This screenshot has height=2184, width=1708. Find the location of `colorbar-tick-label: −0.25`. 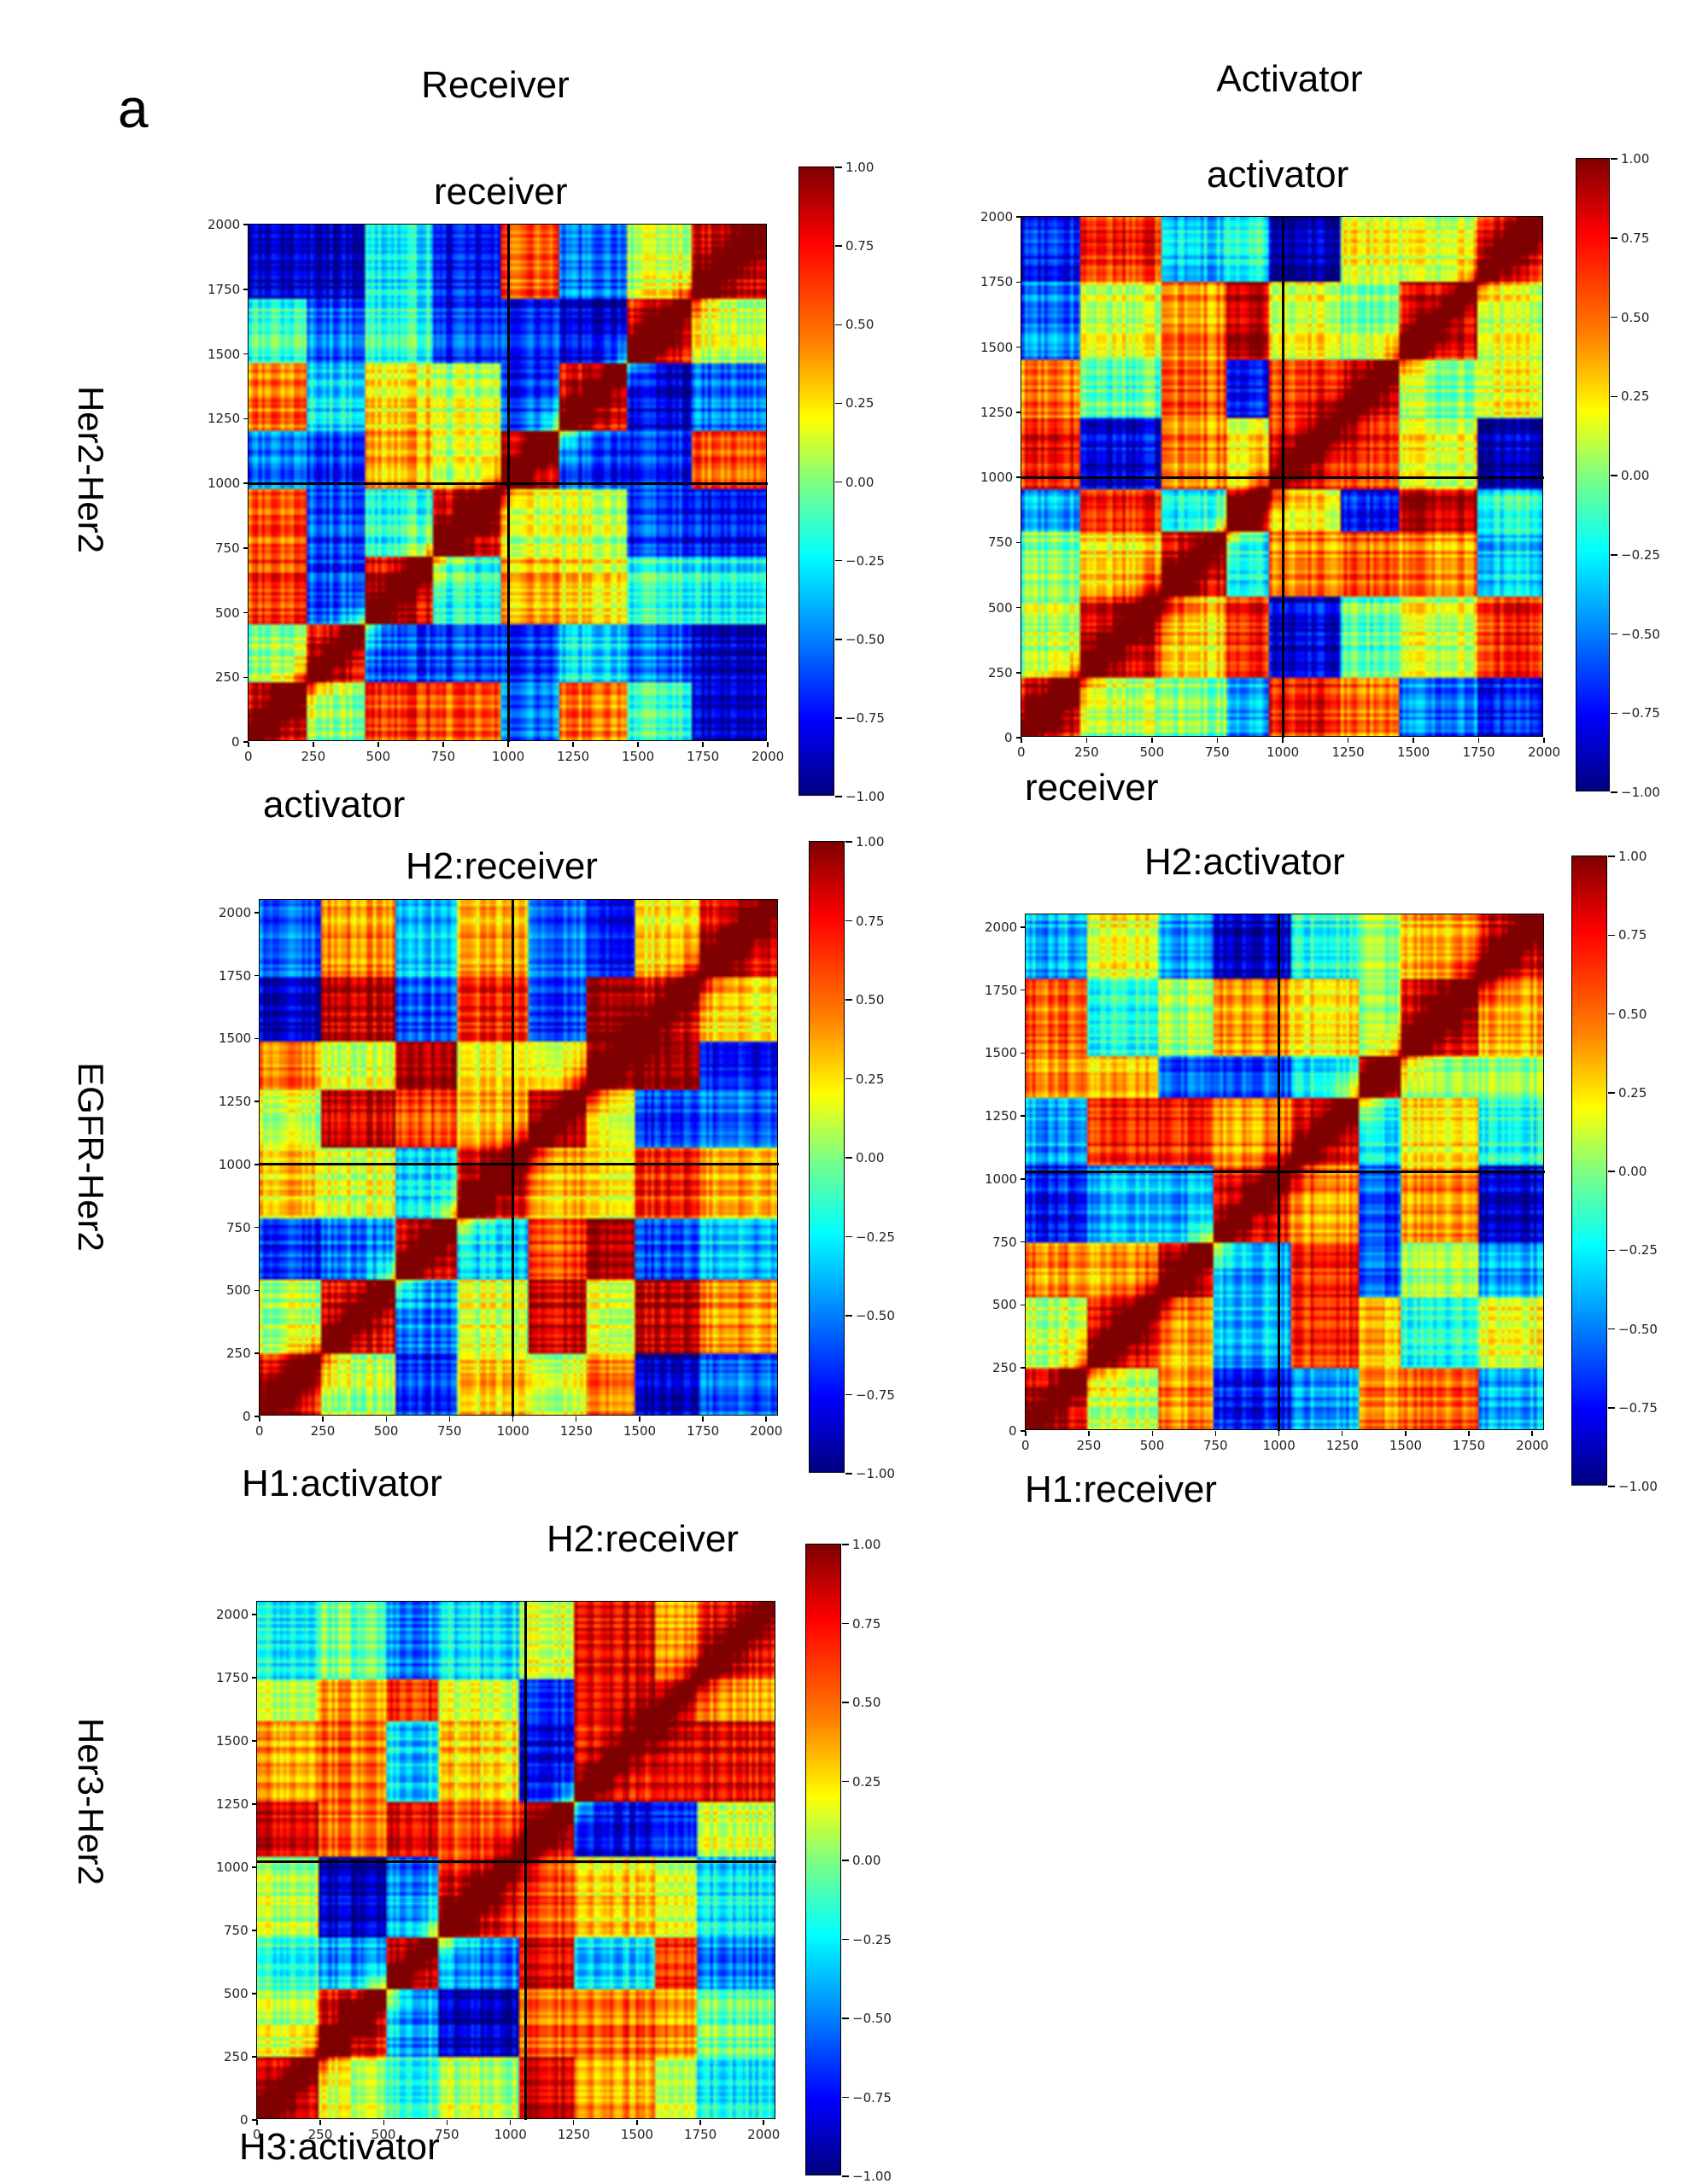

colorbar-tick-label: −0.25 is located at coordinates (1638, 1250).